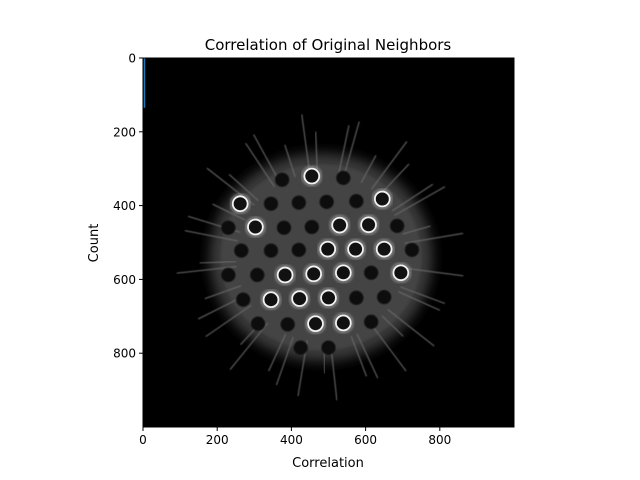 Image resolution: width=640 pixels, height=480 pixels. I want to click on y-tick-label: 0, so click(132, 59).